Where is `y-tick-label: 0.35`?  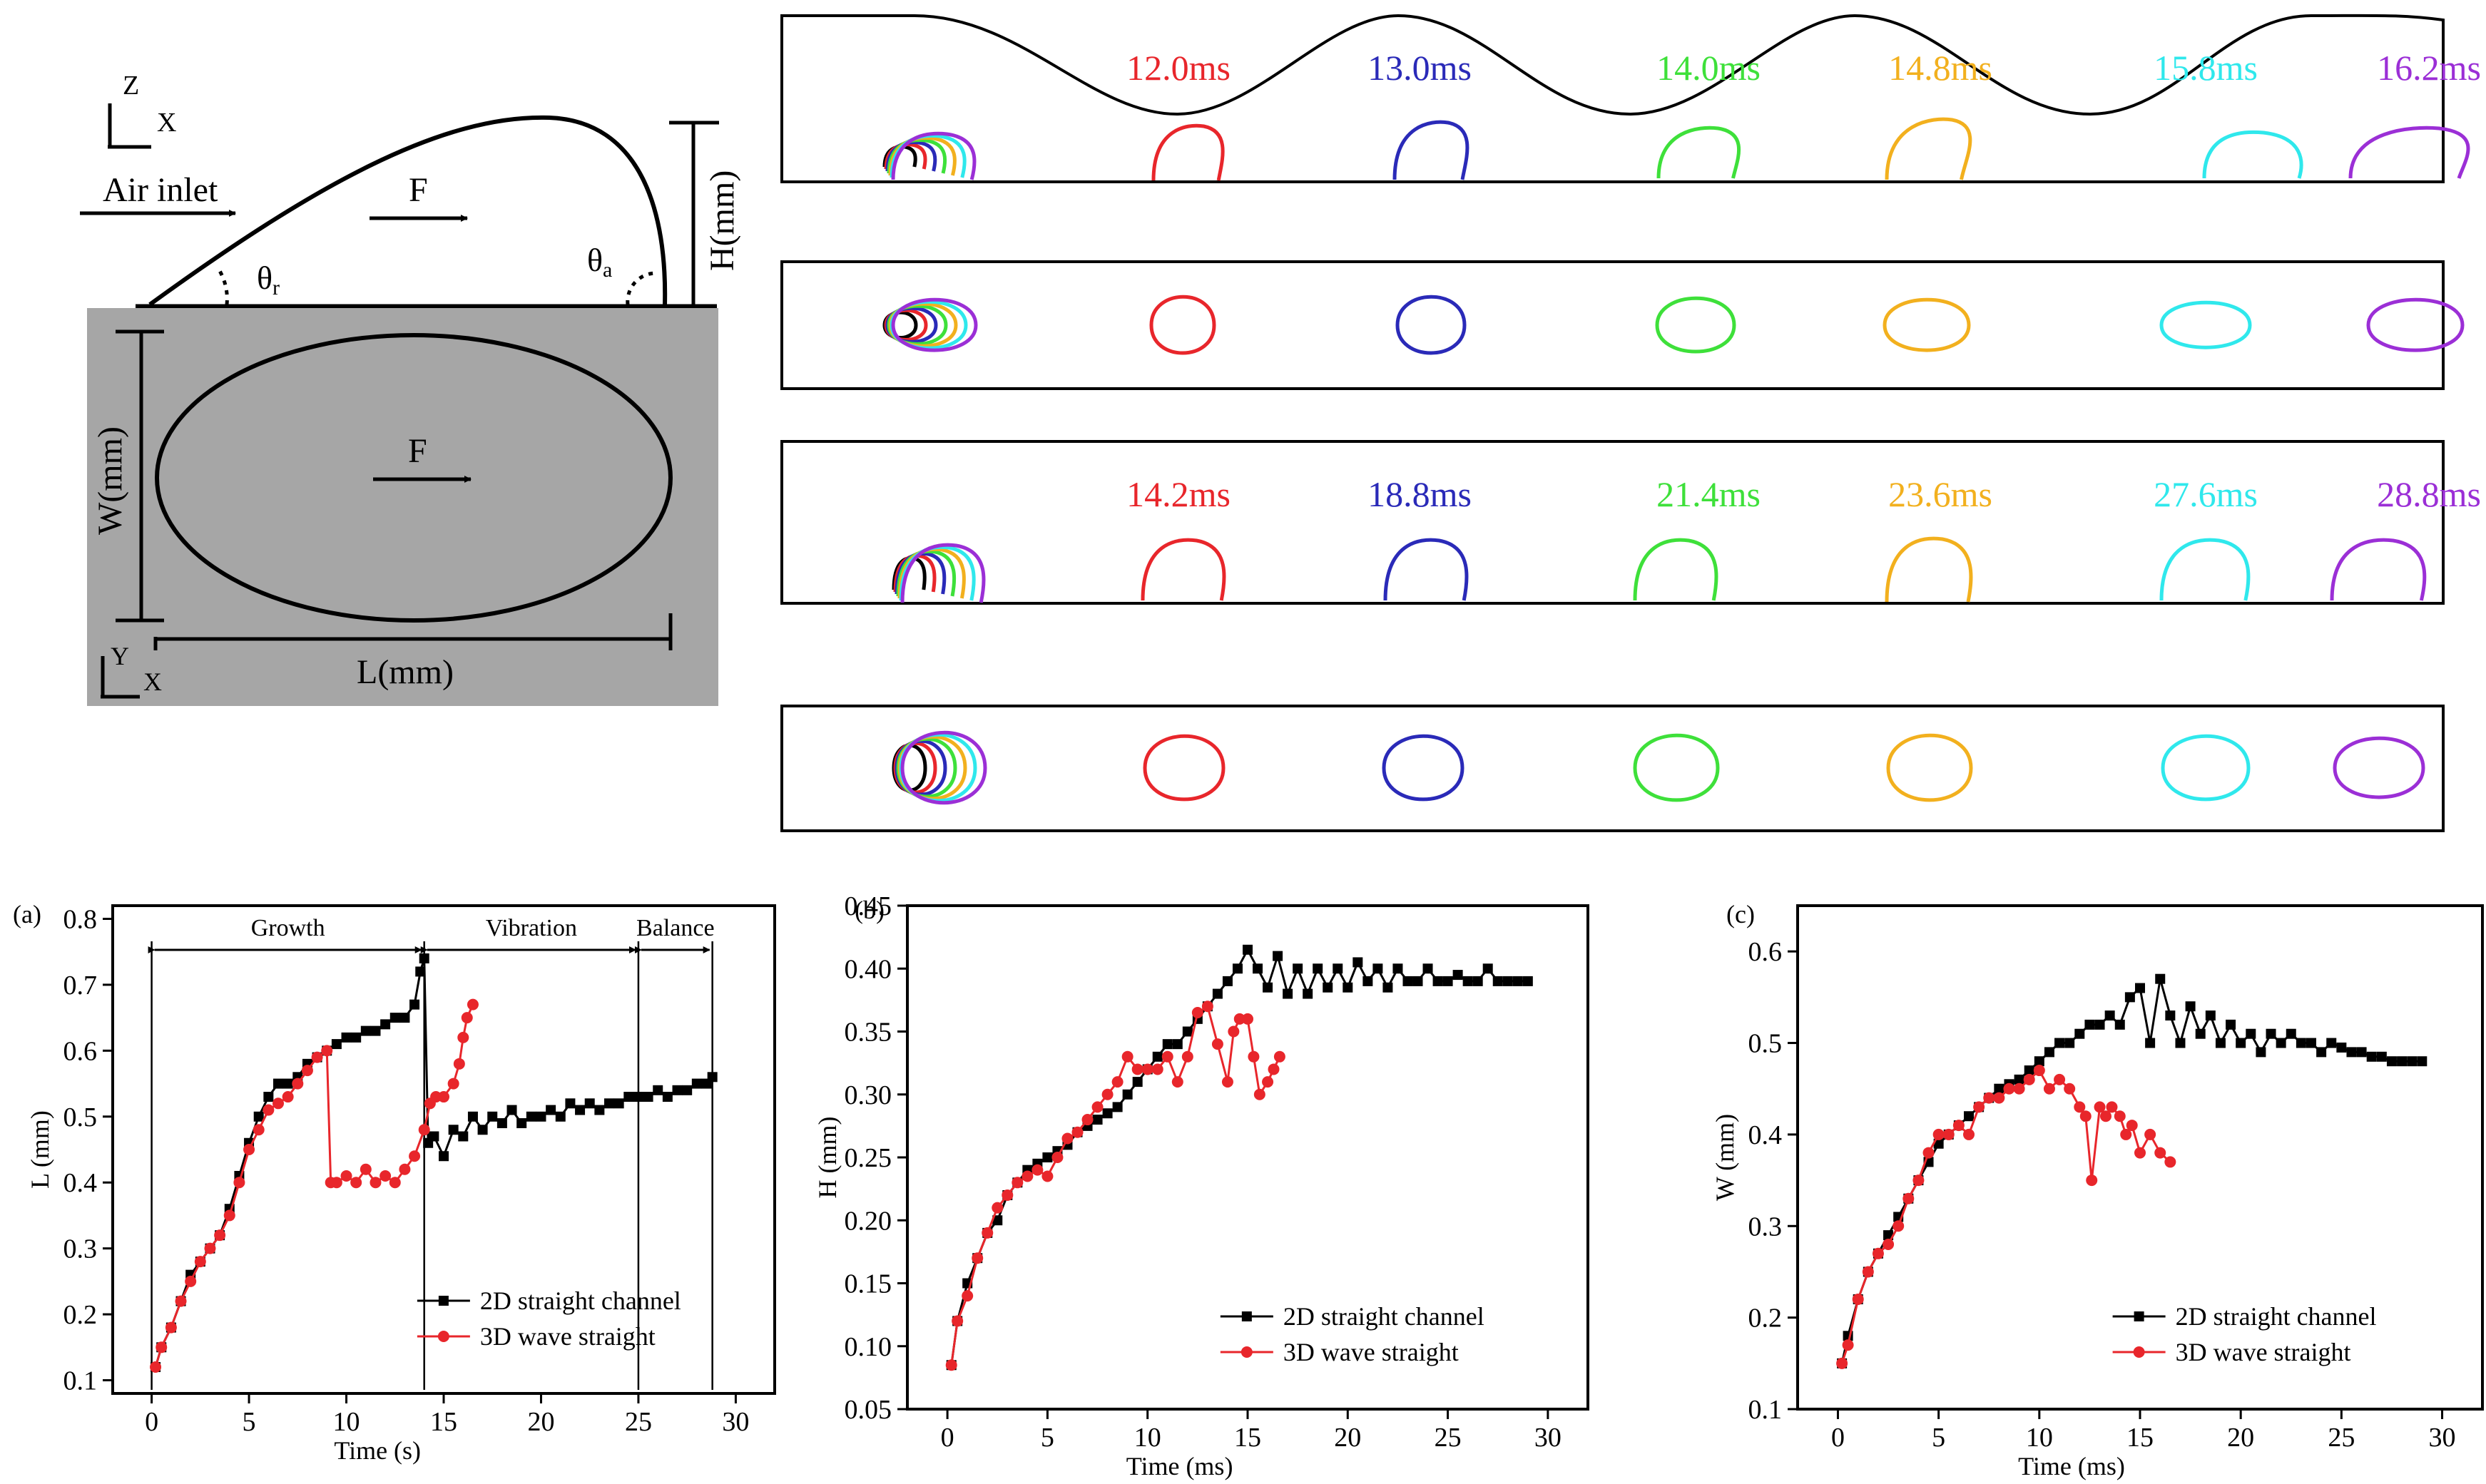 y-tick-label: 0.35 is located at coordinates (868, 1033).